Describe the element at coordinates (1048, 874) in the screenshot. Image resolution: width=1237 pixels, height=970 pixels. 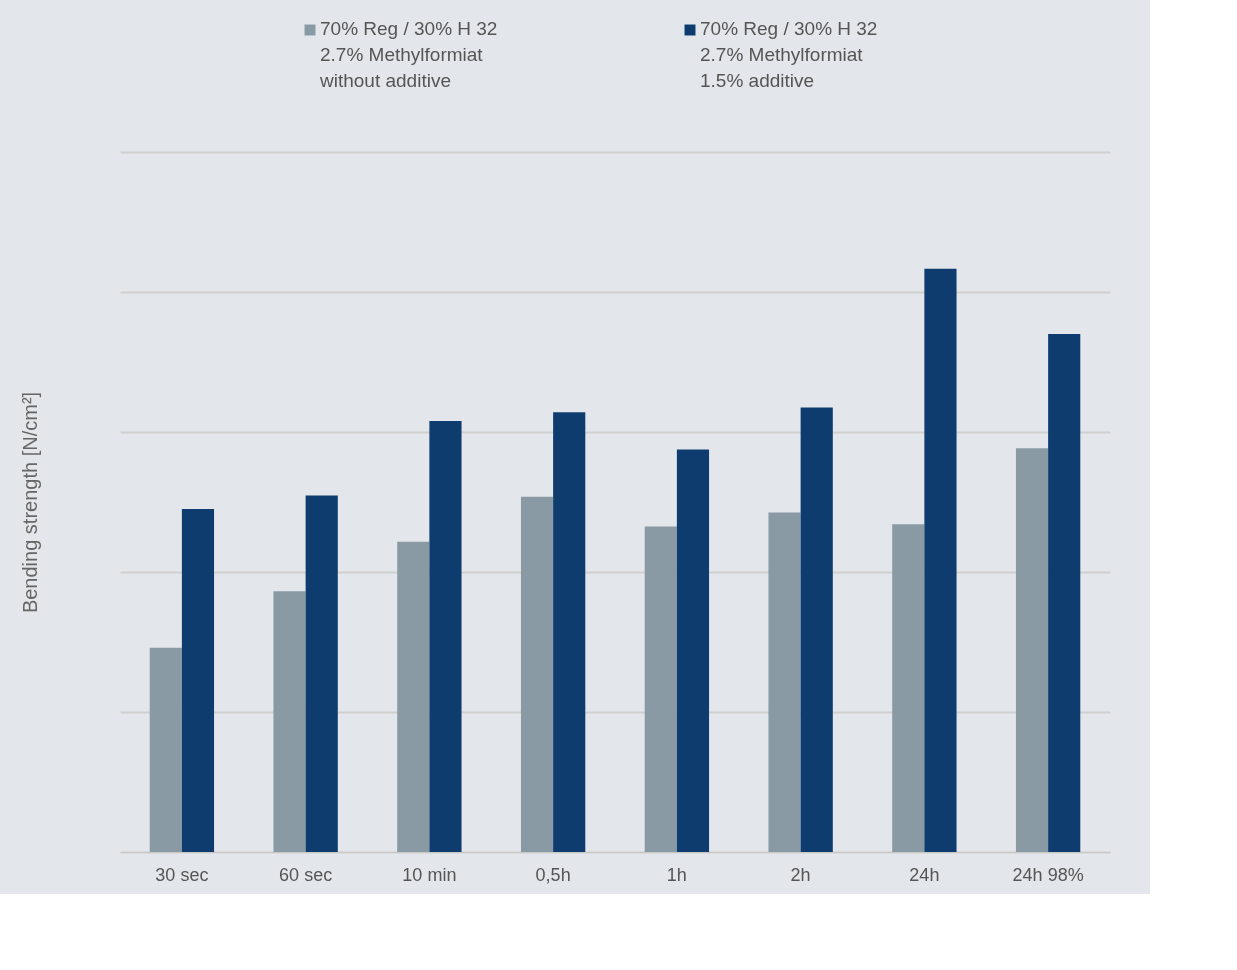
I see `x-tick-label: 24h 98%` at that location.